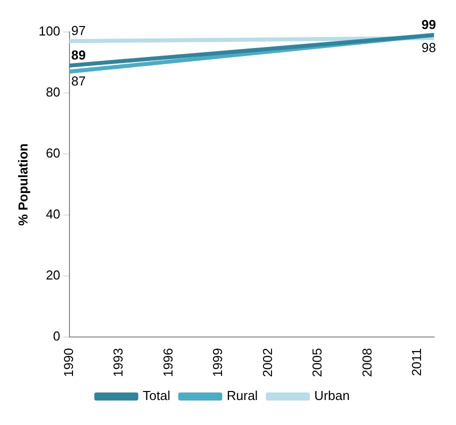 This screenshot has width=456, height=425. Describe the element at coordinates (242, 396) in the screenshot. I see `legend-label: Rural` at that location.